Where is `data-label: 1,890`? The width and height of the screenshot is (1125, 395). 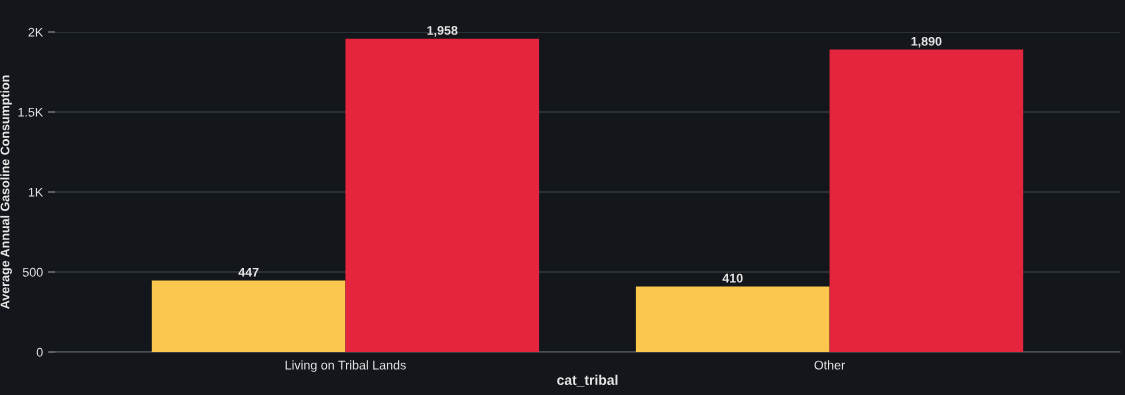 data-label: 1,890 is located at coordinates (926, 42).